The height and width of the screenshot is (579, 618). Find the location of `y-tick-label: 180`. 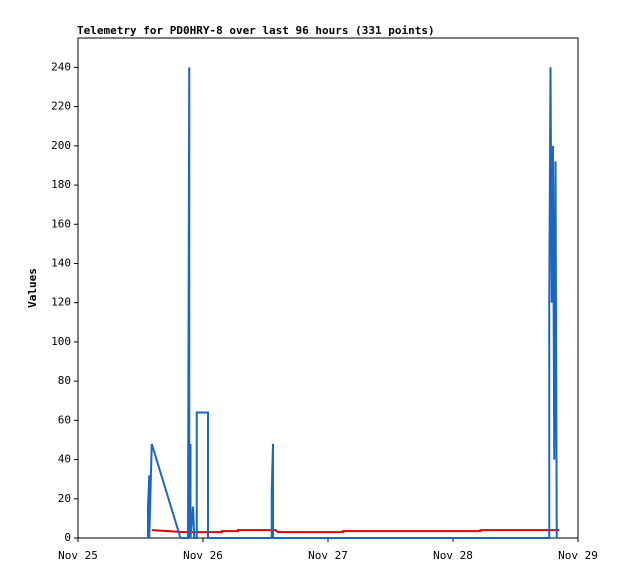

y-tick-label: 180 is located at coordinates (61, 184).